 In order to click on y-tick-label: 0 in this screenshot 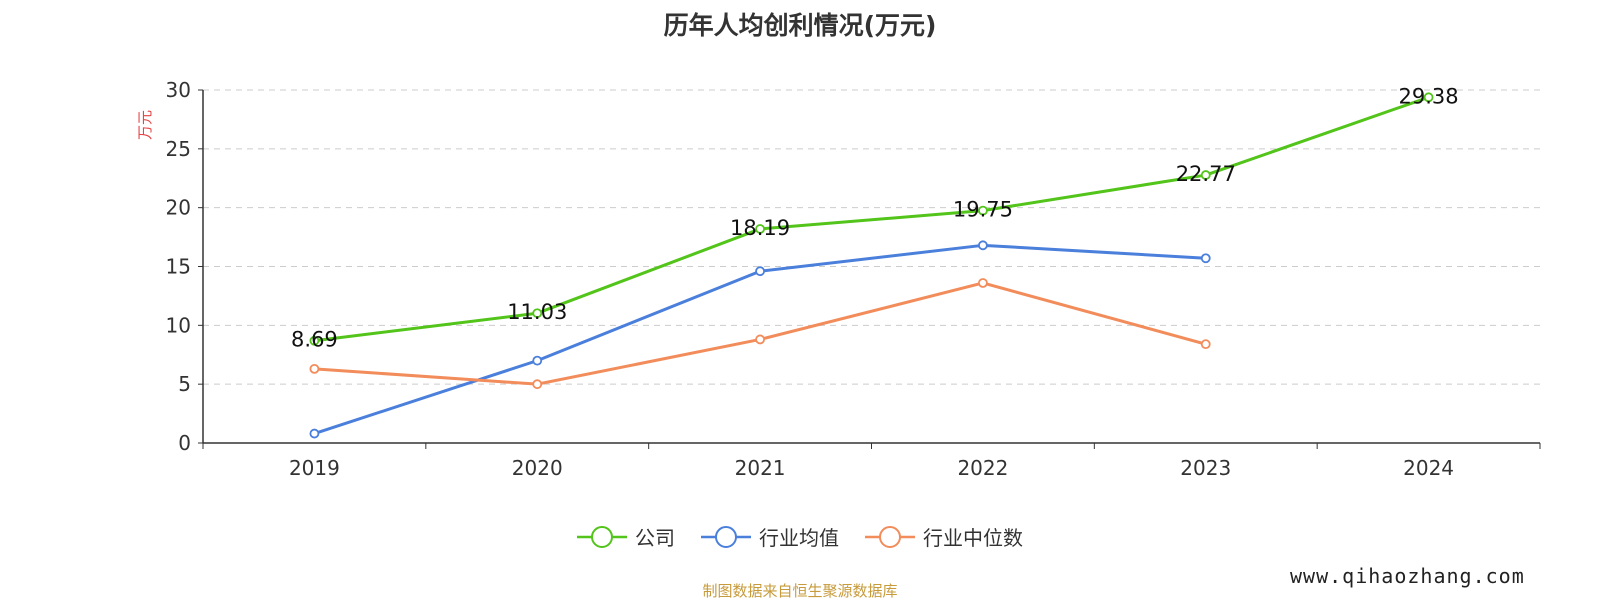, I will do `click(184, 443)`.